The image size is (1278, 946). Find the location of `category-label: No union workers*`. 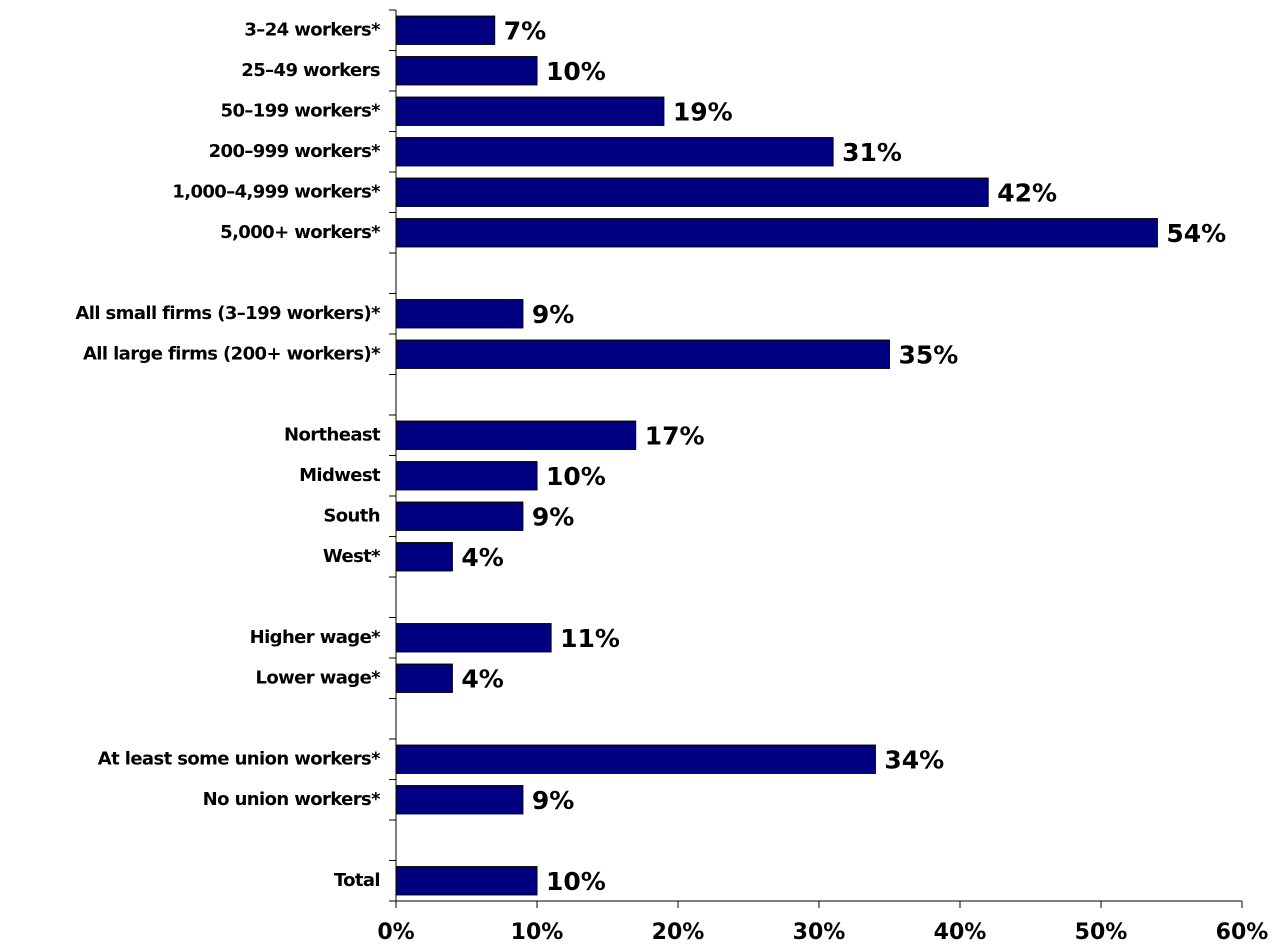

category-label: No union workers* is located at coordinates (292, 799).